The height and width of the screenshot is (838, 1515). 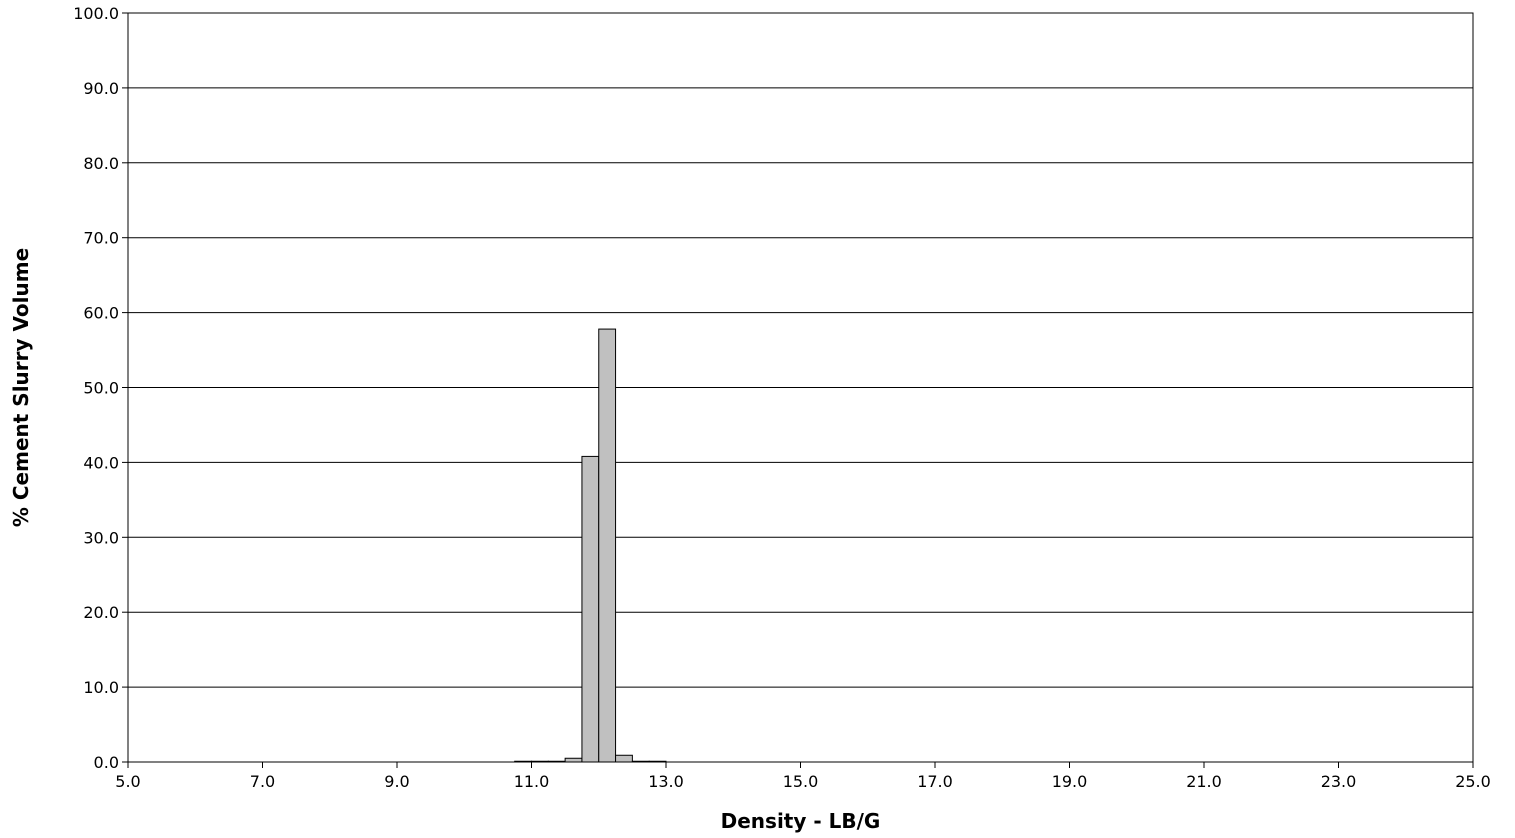 I want to click on x-tick-label: 23.0, so click(x=1339, y=781).